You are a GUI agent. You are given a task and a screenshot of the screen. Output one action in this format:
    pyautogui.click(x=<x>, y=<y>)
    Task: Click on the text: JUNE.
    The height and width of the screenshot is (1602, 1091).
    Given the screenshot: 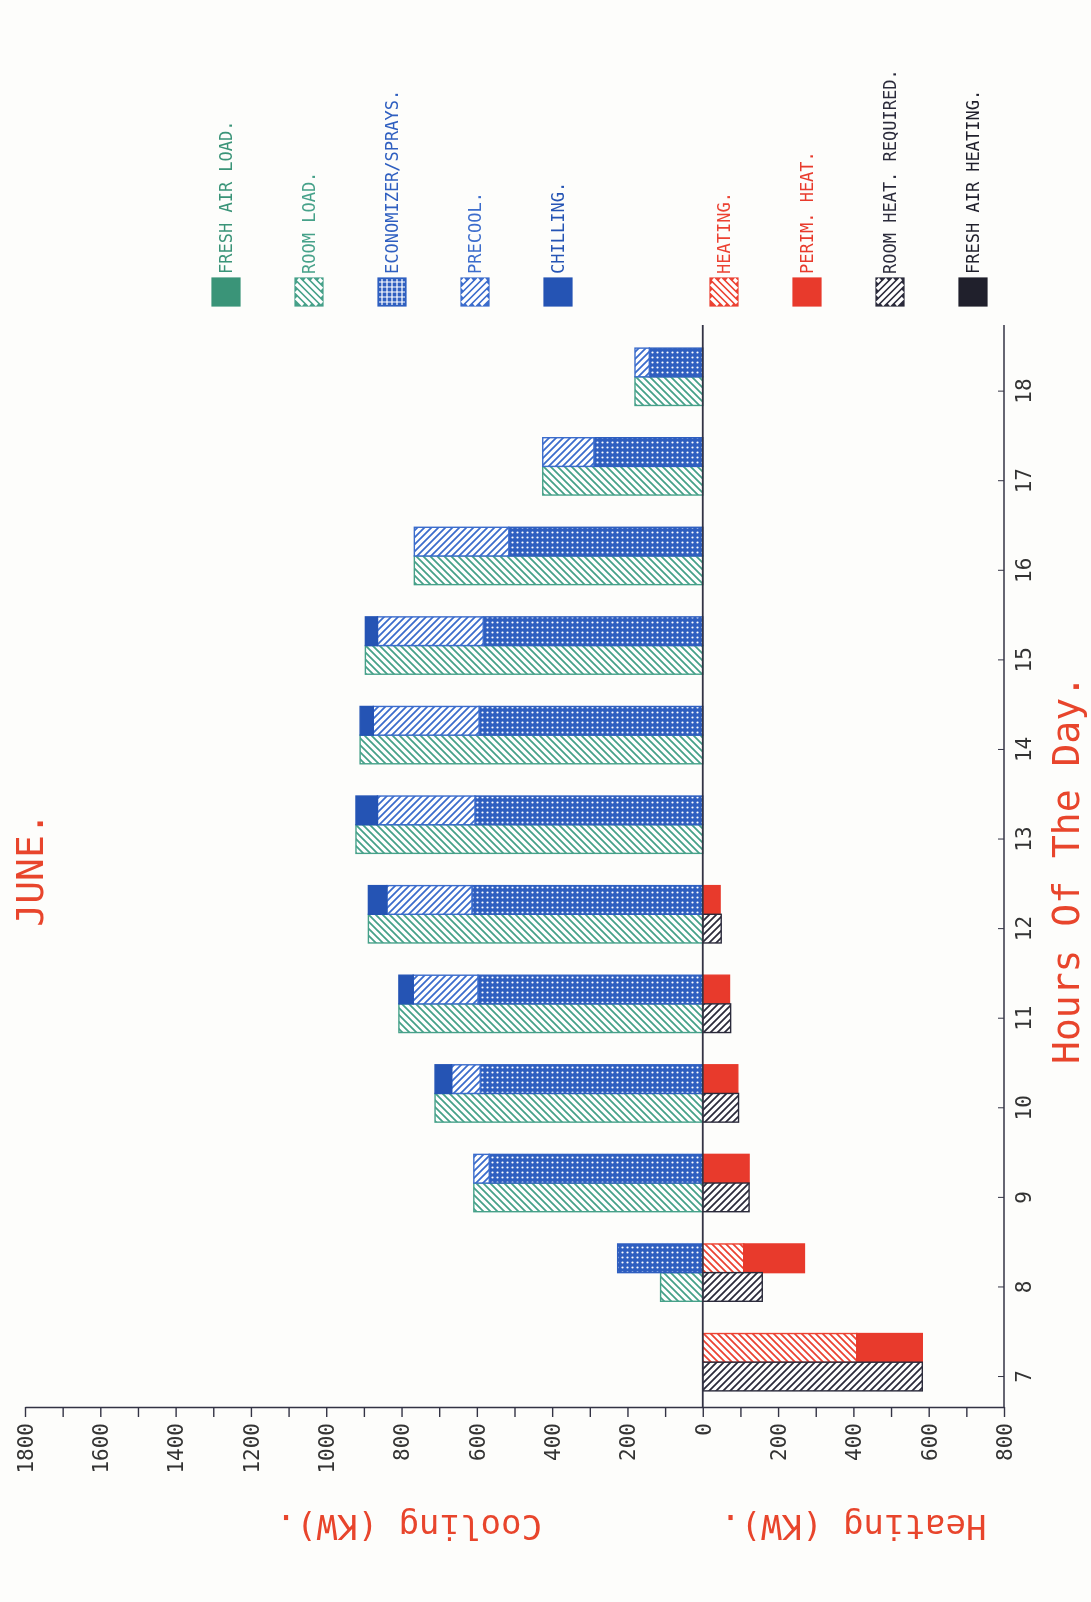 What is the action you would take?
    pyautogui.click(x=30, y=869)
    